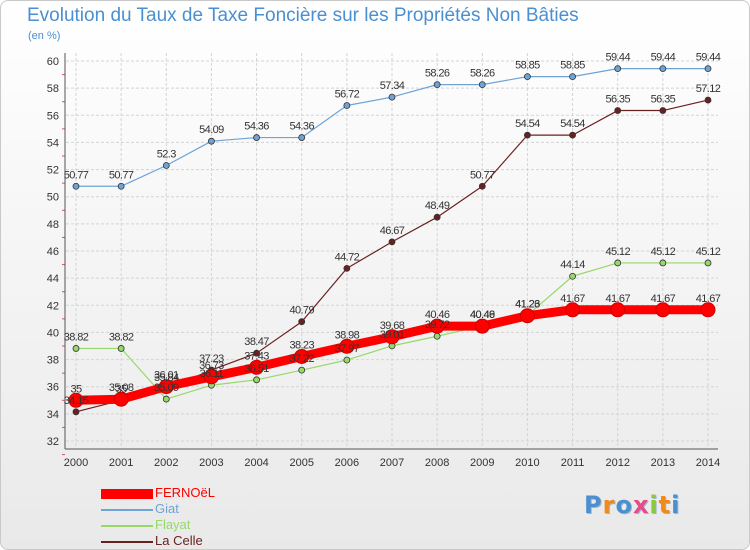 The height and width of the screenshot is (550, 750). Describe the element at coordinates (76, 389) in the screenshot. I see `data-label: 35` at that location.